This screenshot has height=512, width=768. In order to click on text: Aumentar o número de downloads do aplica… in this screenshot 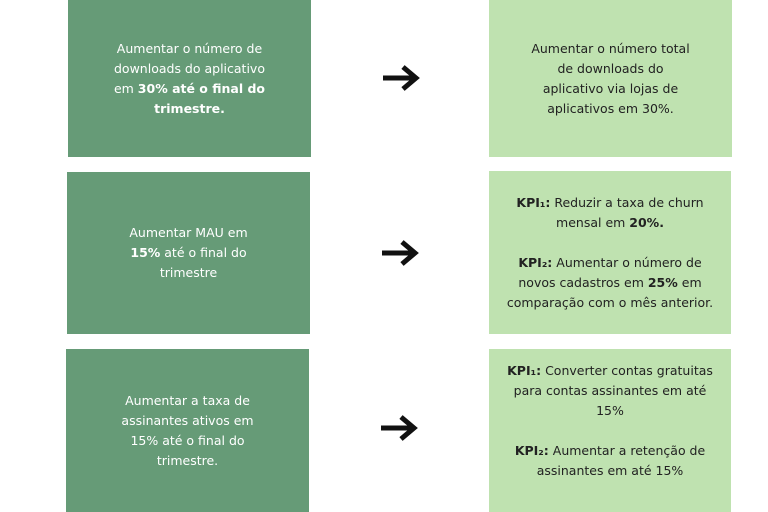, I will do `click(189, 68)`.